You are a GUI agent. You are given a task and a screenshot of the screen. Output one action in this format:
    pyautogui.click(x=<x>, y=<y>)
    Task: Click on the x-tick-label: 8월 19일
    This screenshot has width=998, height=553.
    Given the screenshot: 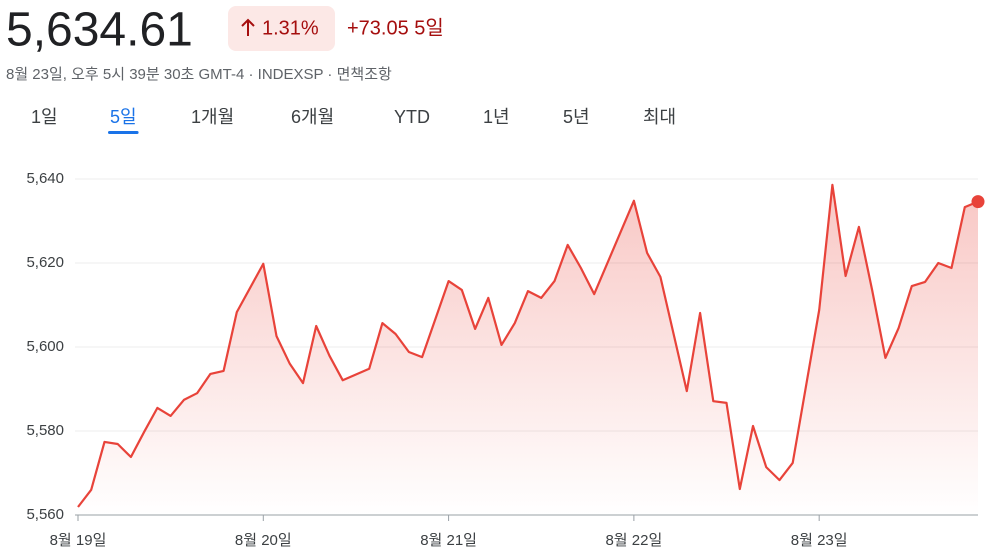 What is the action you would take?
    pyautogui.click(x=78, y=540)
    